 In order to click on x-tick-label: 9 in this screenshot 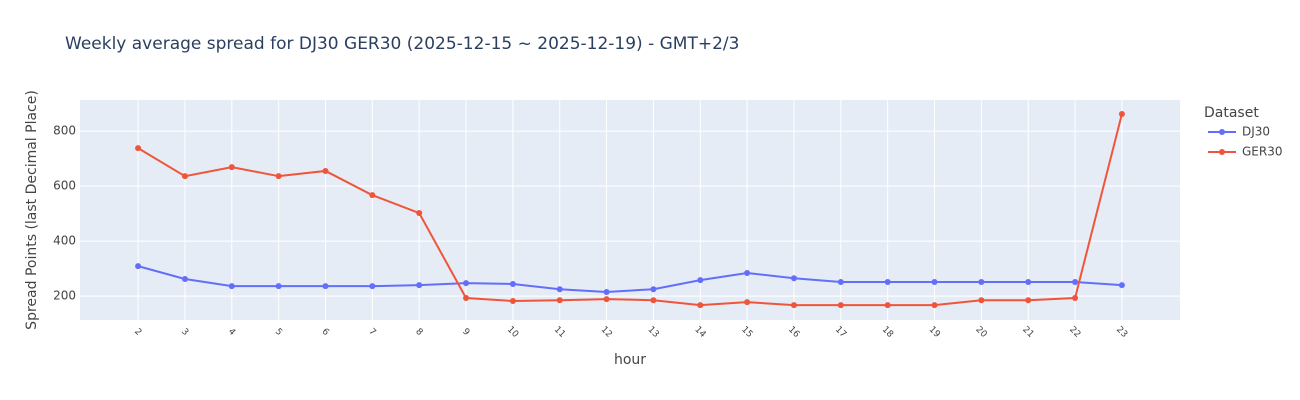, I will do `click(465, 332)`.